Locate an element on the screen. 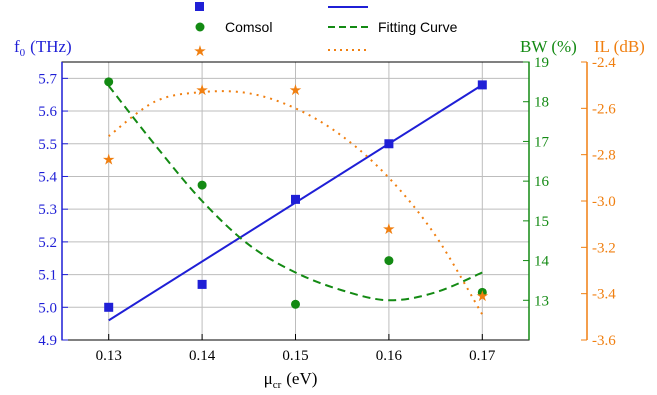  bw-tick-label: 19 is located at coordinates (541, 63).